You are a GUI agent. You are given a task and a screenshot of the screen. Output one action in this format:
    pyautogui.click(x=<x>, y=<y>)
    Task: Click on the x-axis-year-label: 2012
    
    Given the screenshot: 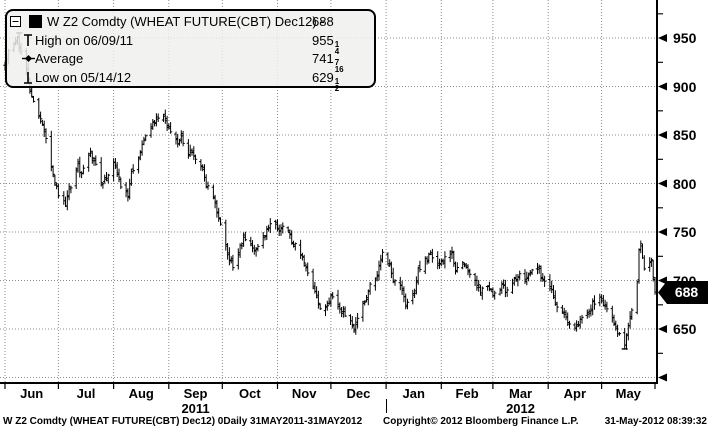 What is the action you would take?
    pyautogui.click(x=520, y=408)
    